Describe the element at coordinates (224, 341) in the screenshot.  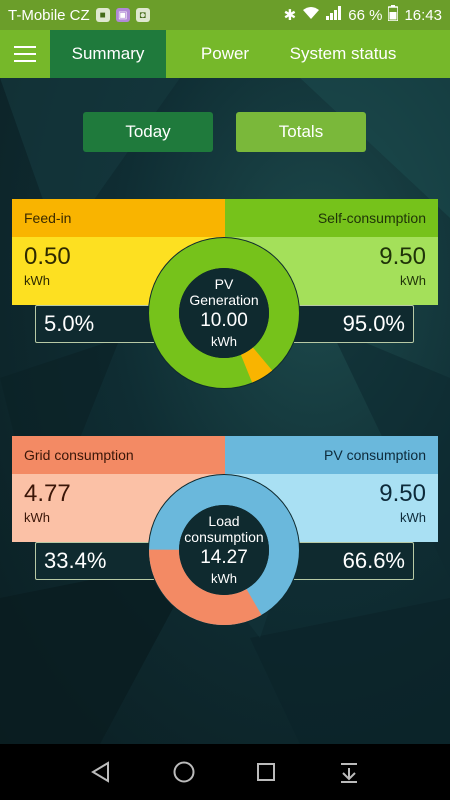
I see `pv-generation-unit: kWh` at that location.